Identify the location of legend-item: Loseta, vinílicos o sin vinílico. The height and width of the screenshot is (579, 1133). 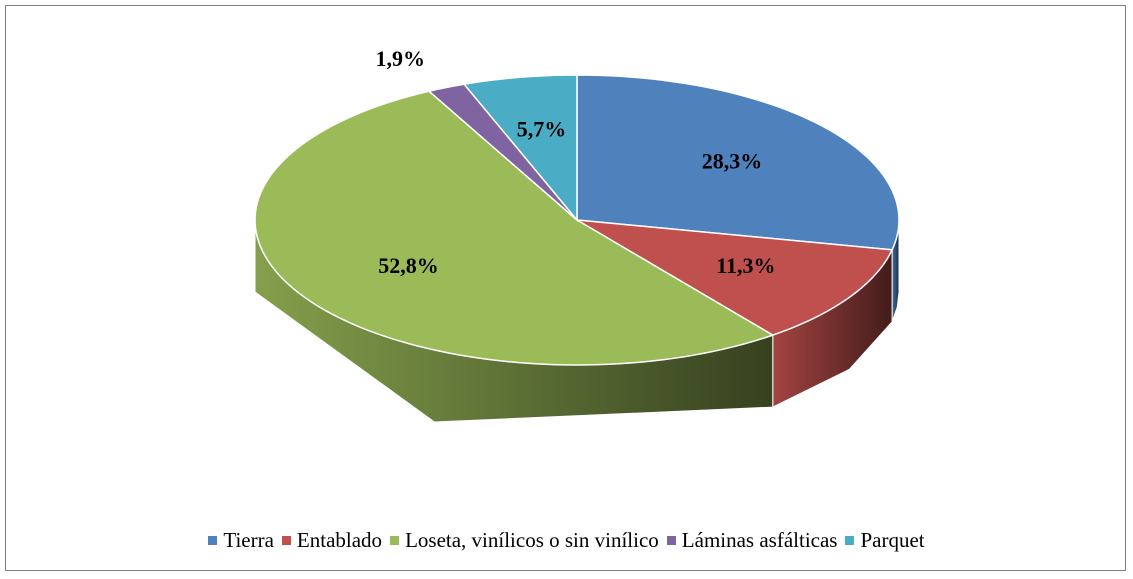
(524, 540).